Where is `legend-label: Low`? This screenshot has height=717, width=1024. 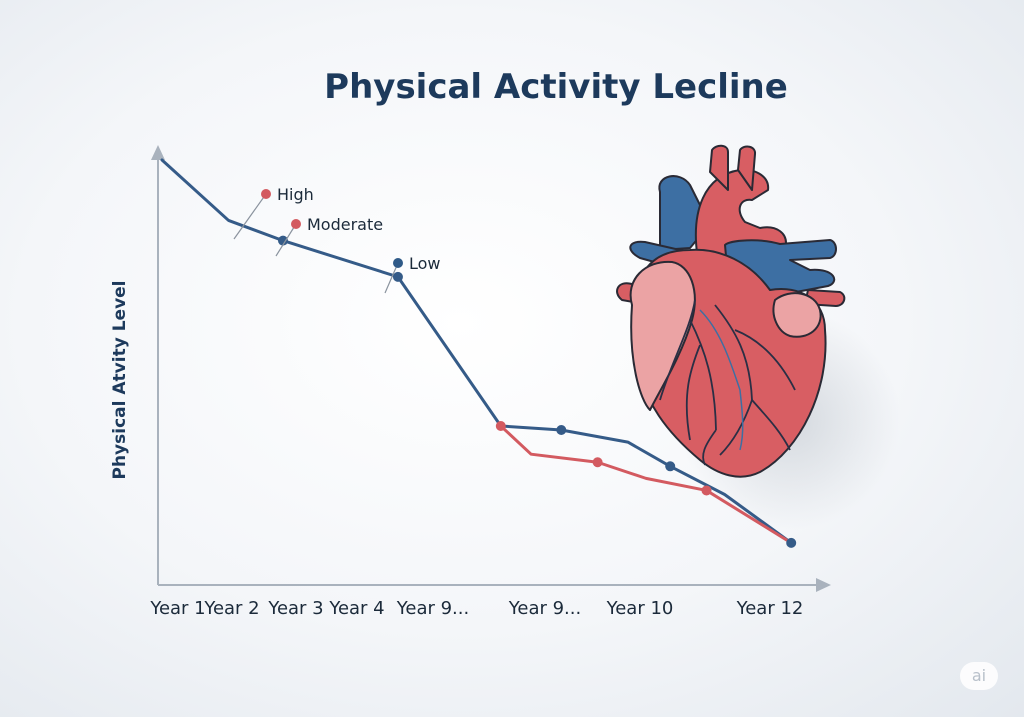 legend-label: Low is located at coordinates (425, 263).